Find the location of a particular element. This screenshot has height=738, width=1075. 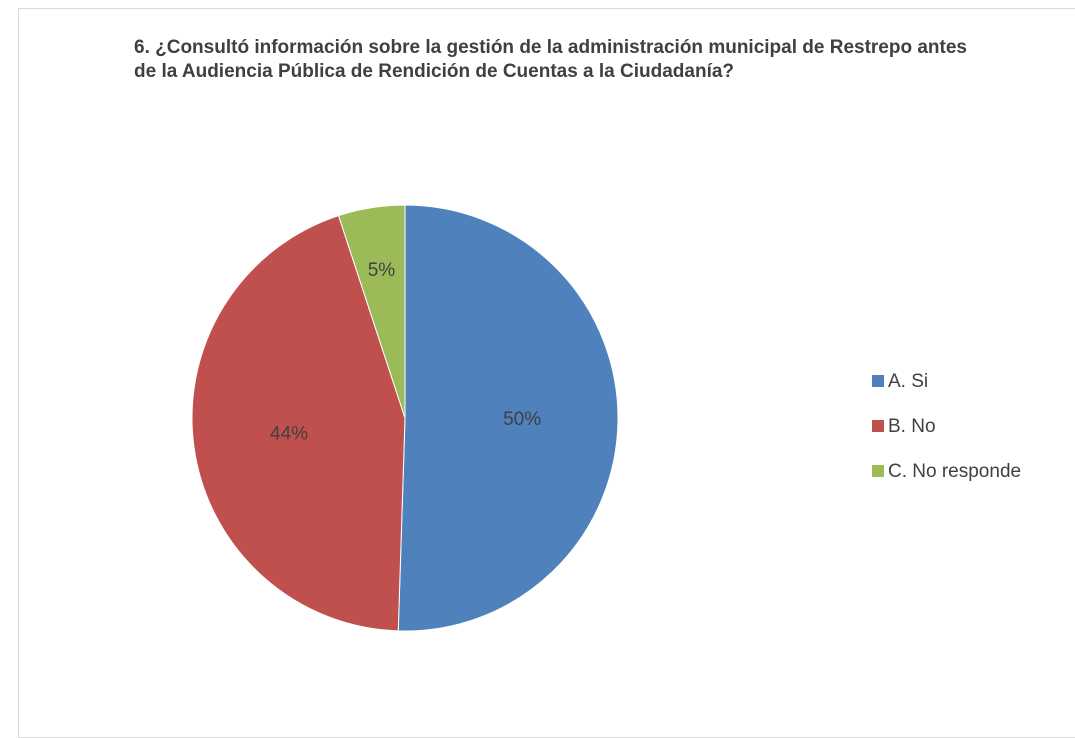

legend-label: A. Si is located at coordinates (908, 381).